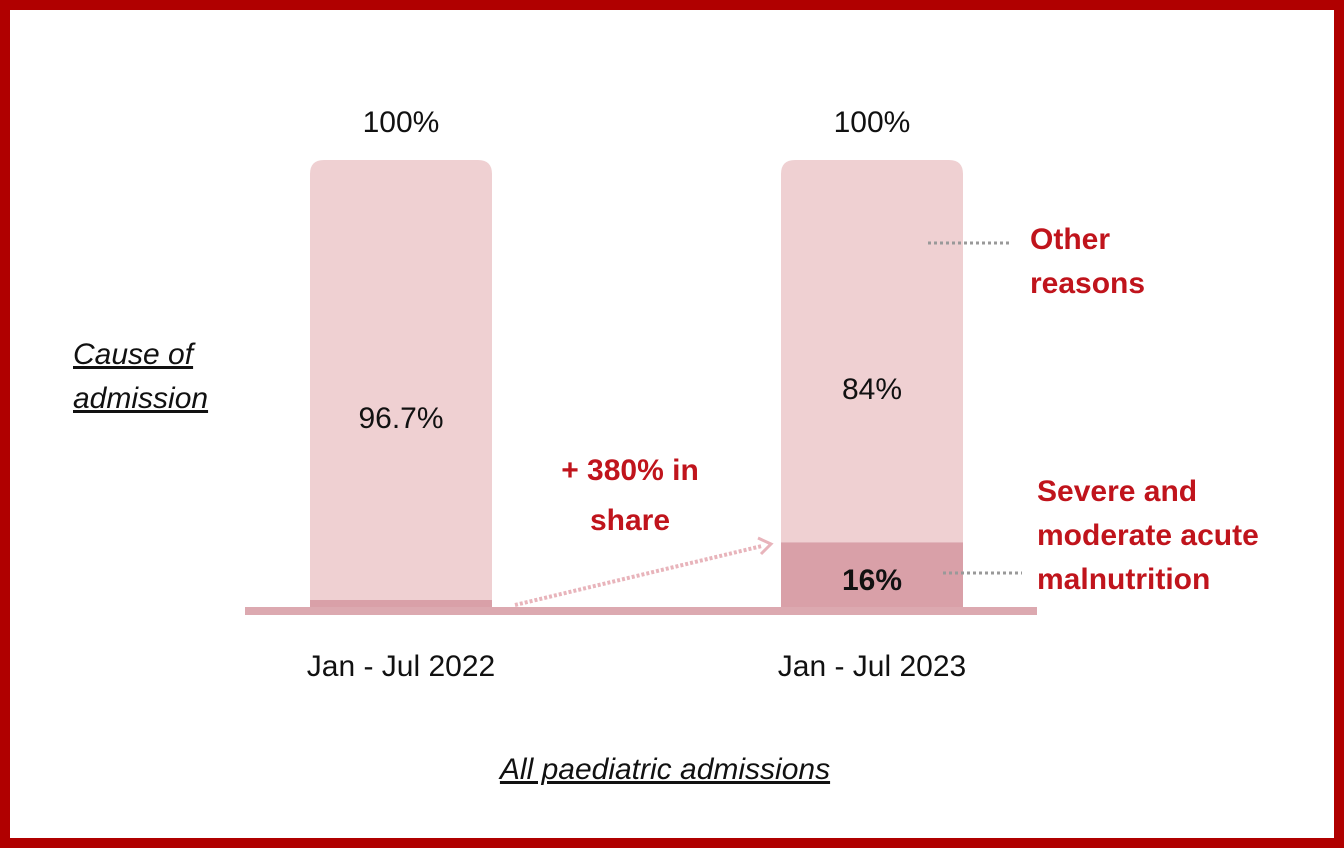 The width and height of the screenshot is (1344, 848). I want to click on x-tick-label: Jan - Jul 2023, so click(872, 666).